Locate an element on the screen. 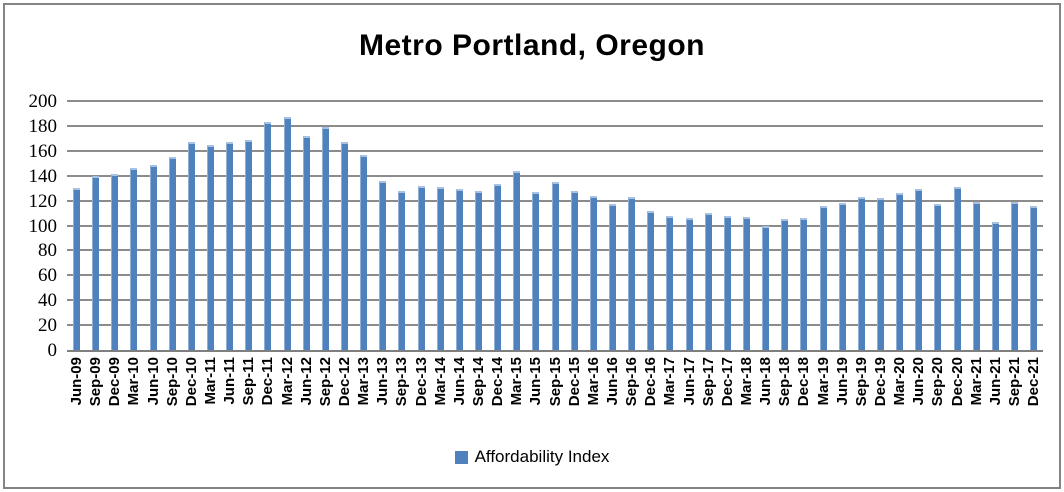 This screenshot has height=492, width=1064. y-tick-label: 80 is located at coordinates (47, 251).